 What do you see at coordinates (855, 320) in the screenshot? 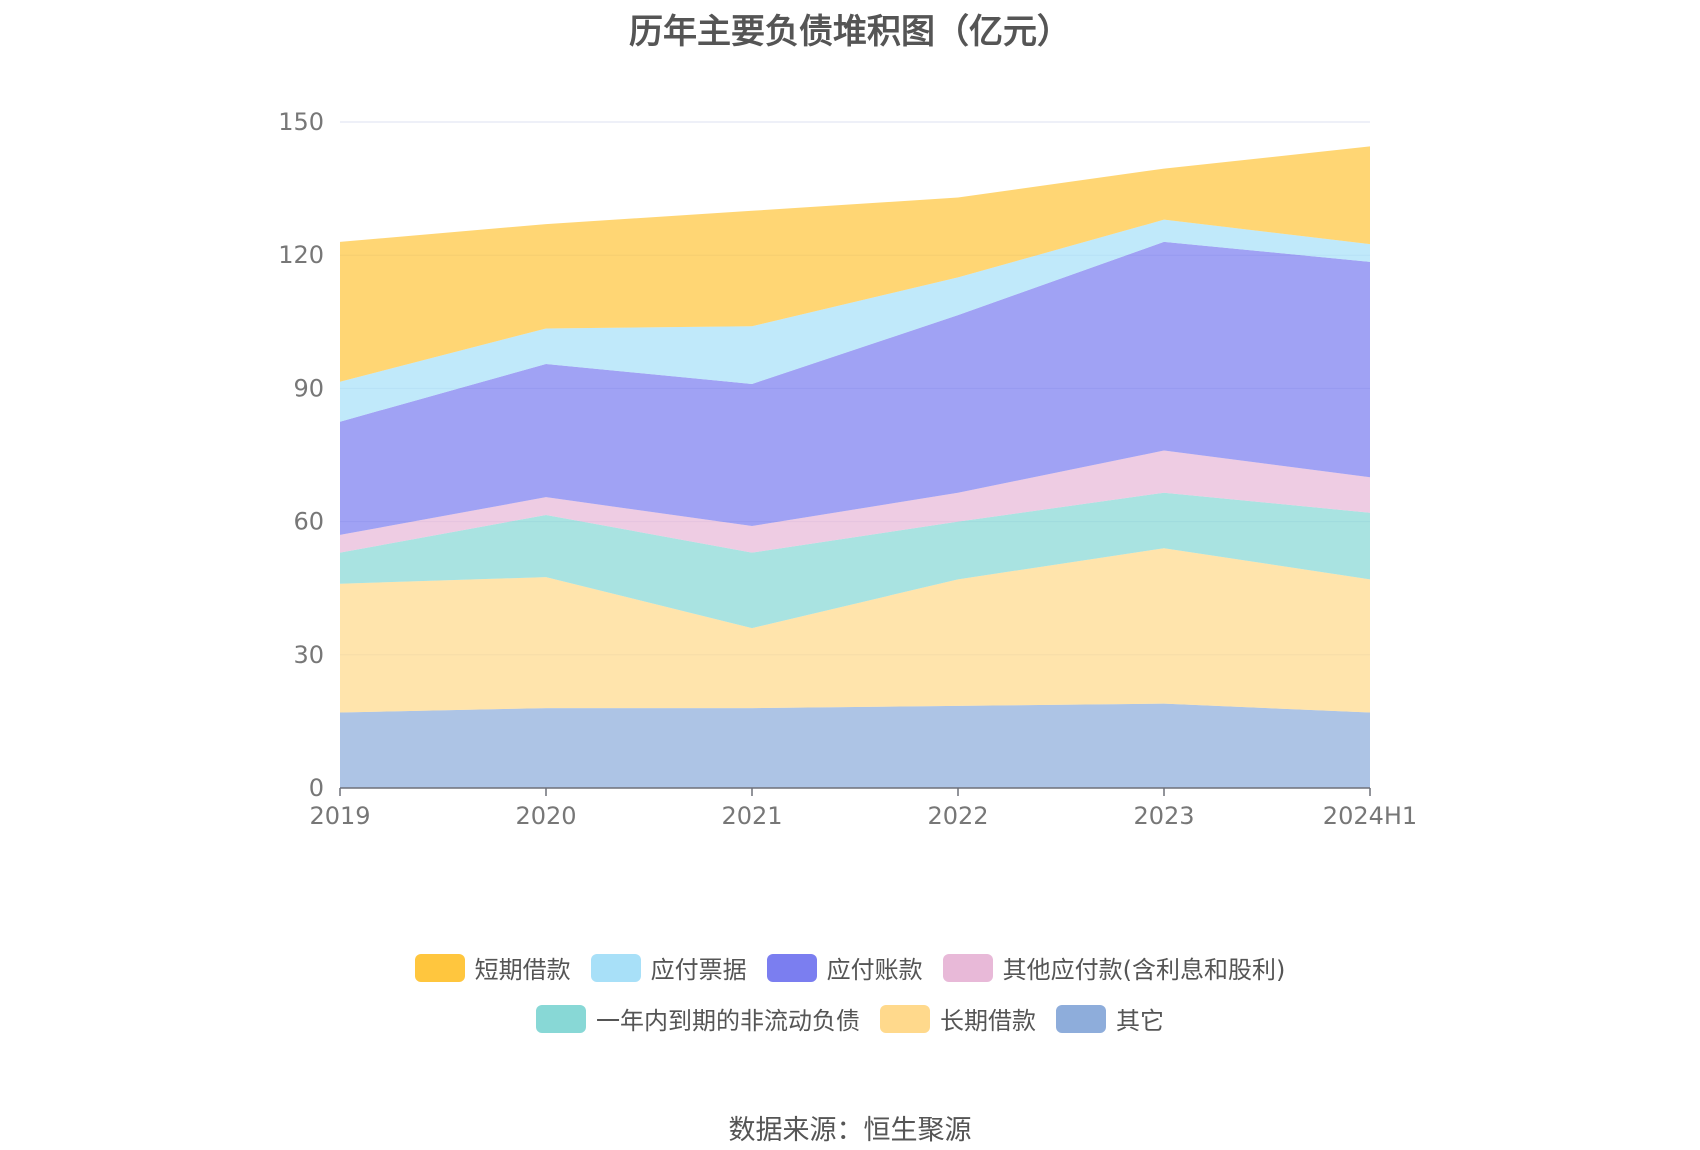
I see `area-series-应付票据` at bounding box center [855, 320].